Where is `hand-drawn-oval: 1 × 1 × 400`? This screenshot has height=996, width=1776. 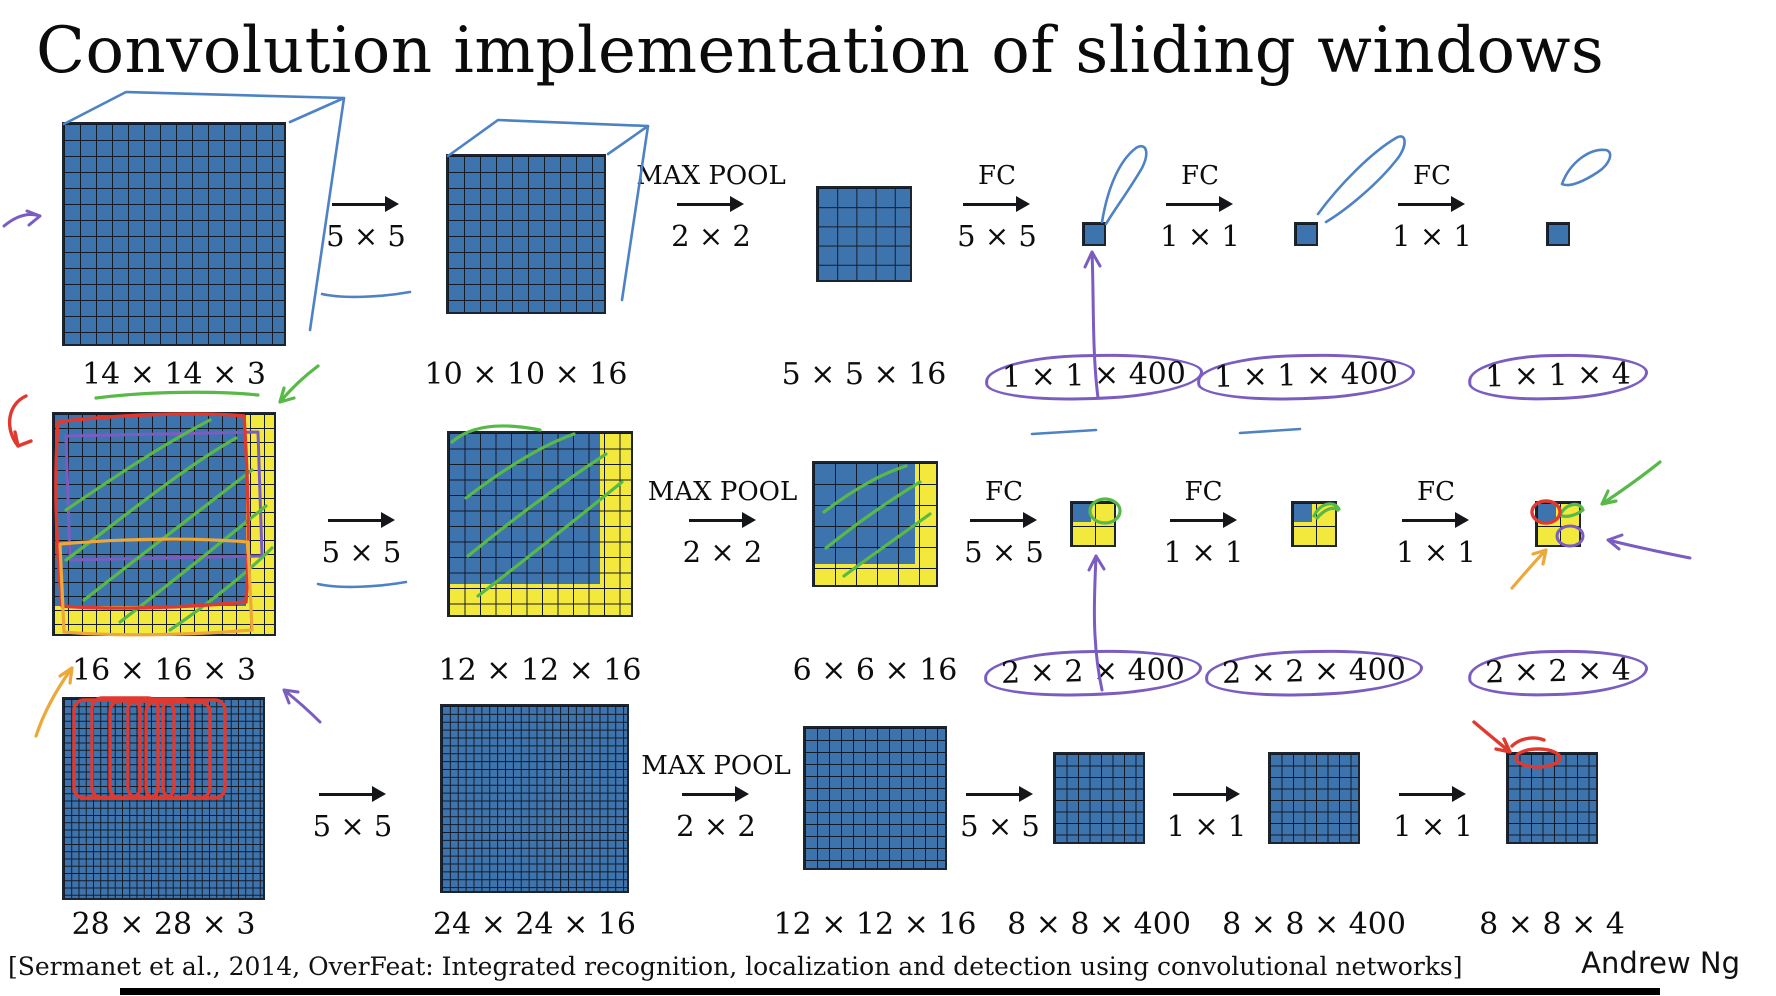
hand-drawn-oval: 1 × 1 × 400 is located at coordinates (1306, 377).